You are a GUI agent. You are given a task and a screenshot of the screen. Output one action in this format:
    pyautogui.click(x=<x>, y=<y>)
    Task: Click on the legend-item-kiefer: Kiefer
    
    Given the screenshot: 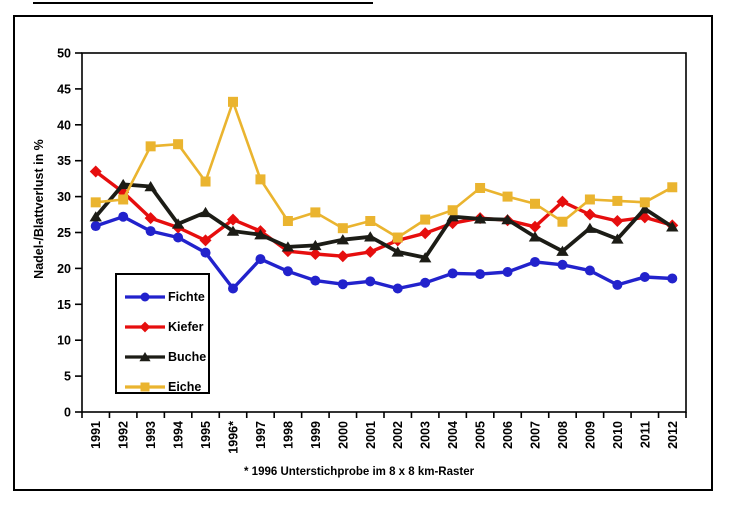 What is the action you would take?
    pyautogui.click(x=162, y=327)
    